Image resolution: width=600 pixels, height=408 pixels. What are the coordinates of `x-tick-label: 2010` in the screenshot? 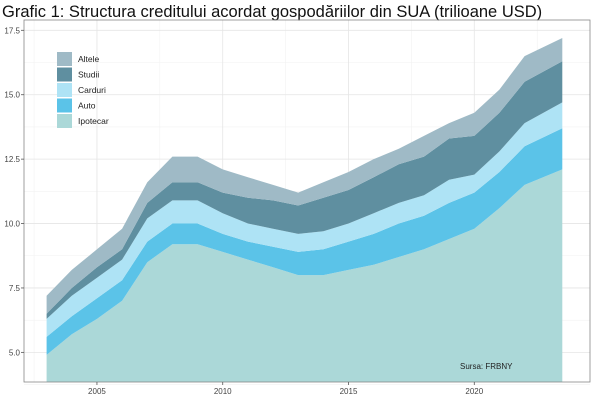 It's located at (223, 391).